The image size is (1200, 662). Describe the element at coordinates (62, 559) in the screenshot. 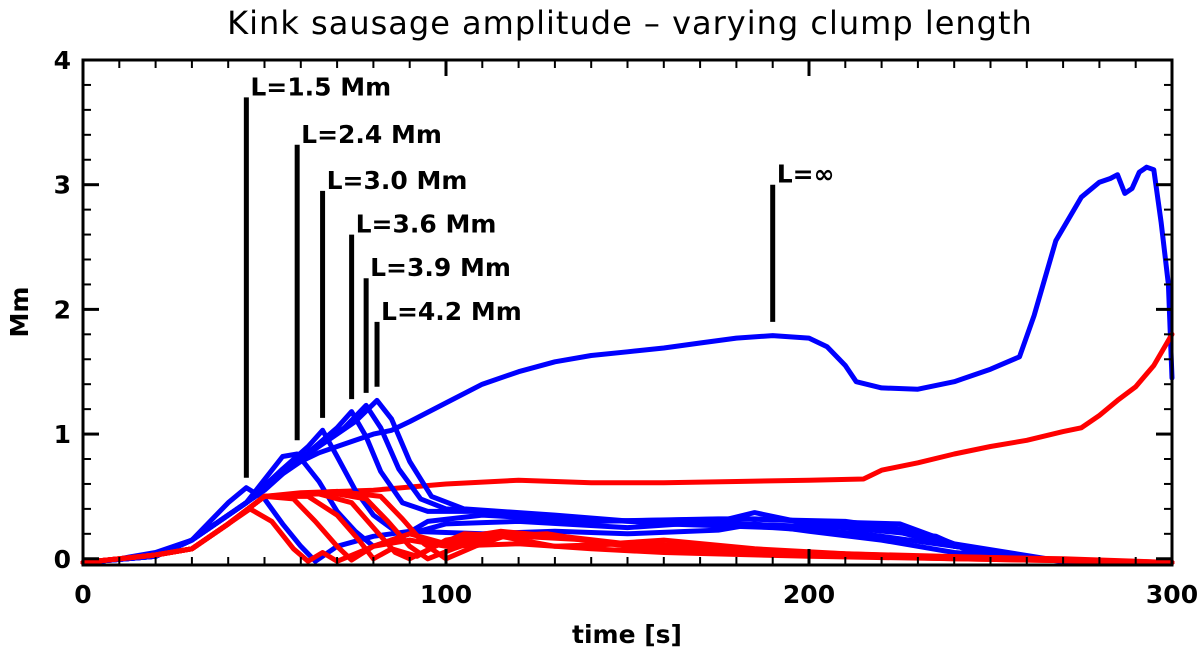

I see `y-tick-label-0: 0` at that location.